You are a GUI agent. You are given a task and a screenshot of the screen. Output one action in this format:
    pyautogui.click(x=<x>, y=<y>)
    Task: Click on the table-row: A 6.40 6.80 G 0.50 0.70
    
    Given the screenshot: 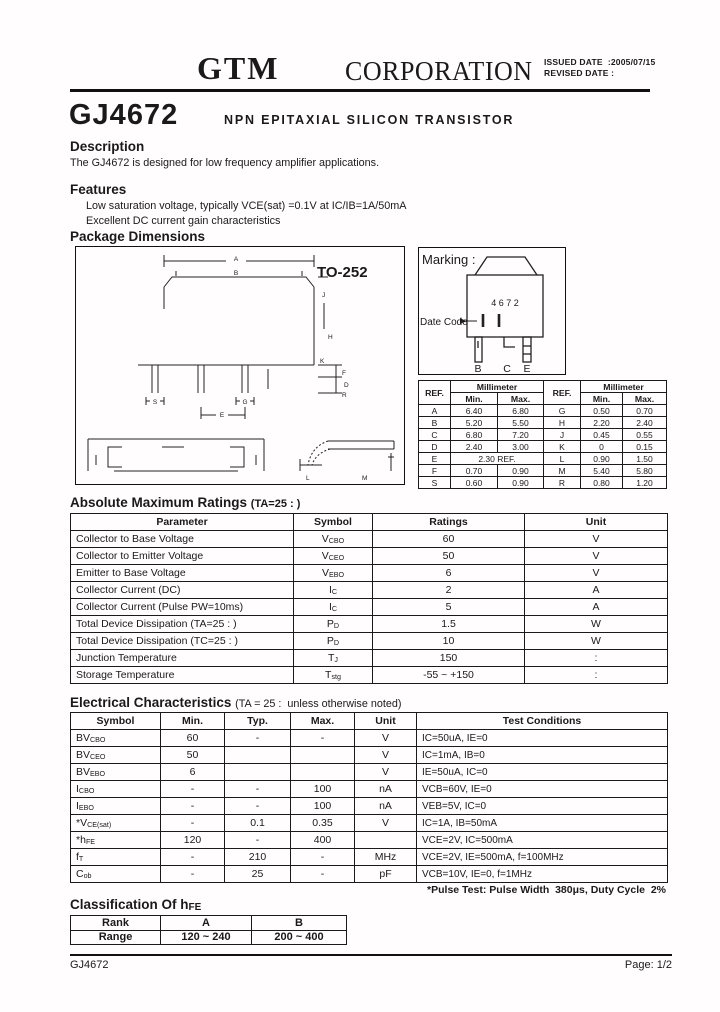 What is the action you would take?
    pyautogui.click(x=542, y=410)
    